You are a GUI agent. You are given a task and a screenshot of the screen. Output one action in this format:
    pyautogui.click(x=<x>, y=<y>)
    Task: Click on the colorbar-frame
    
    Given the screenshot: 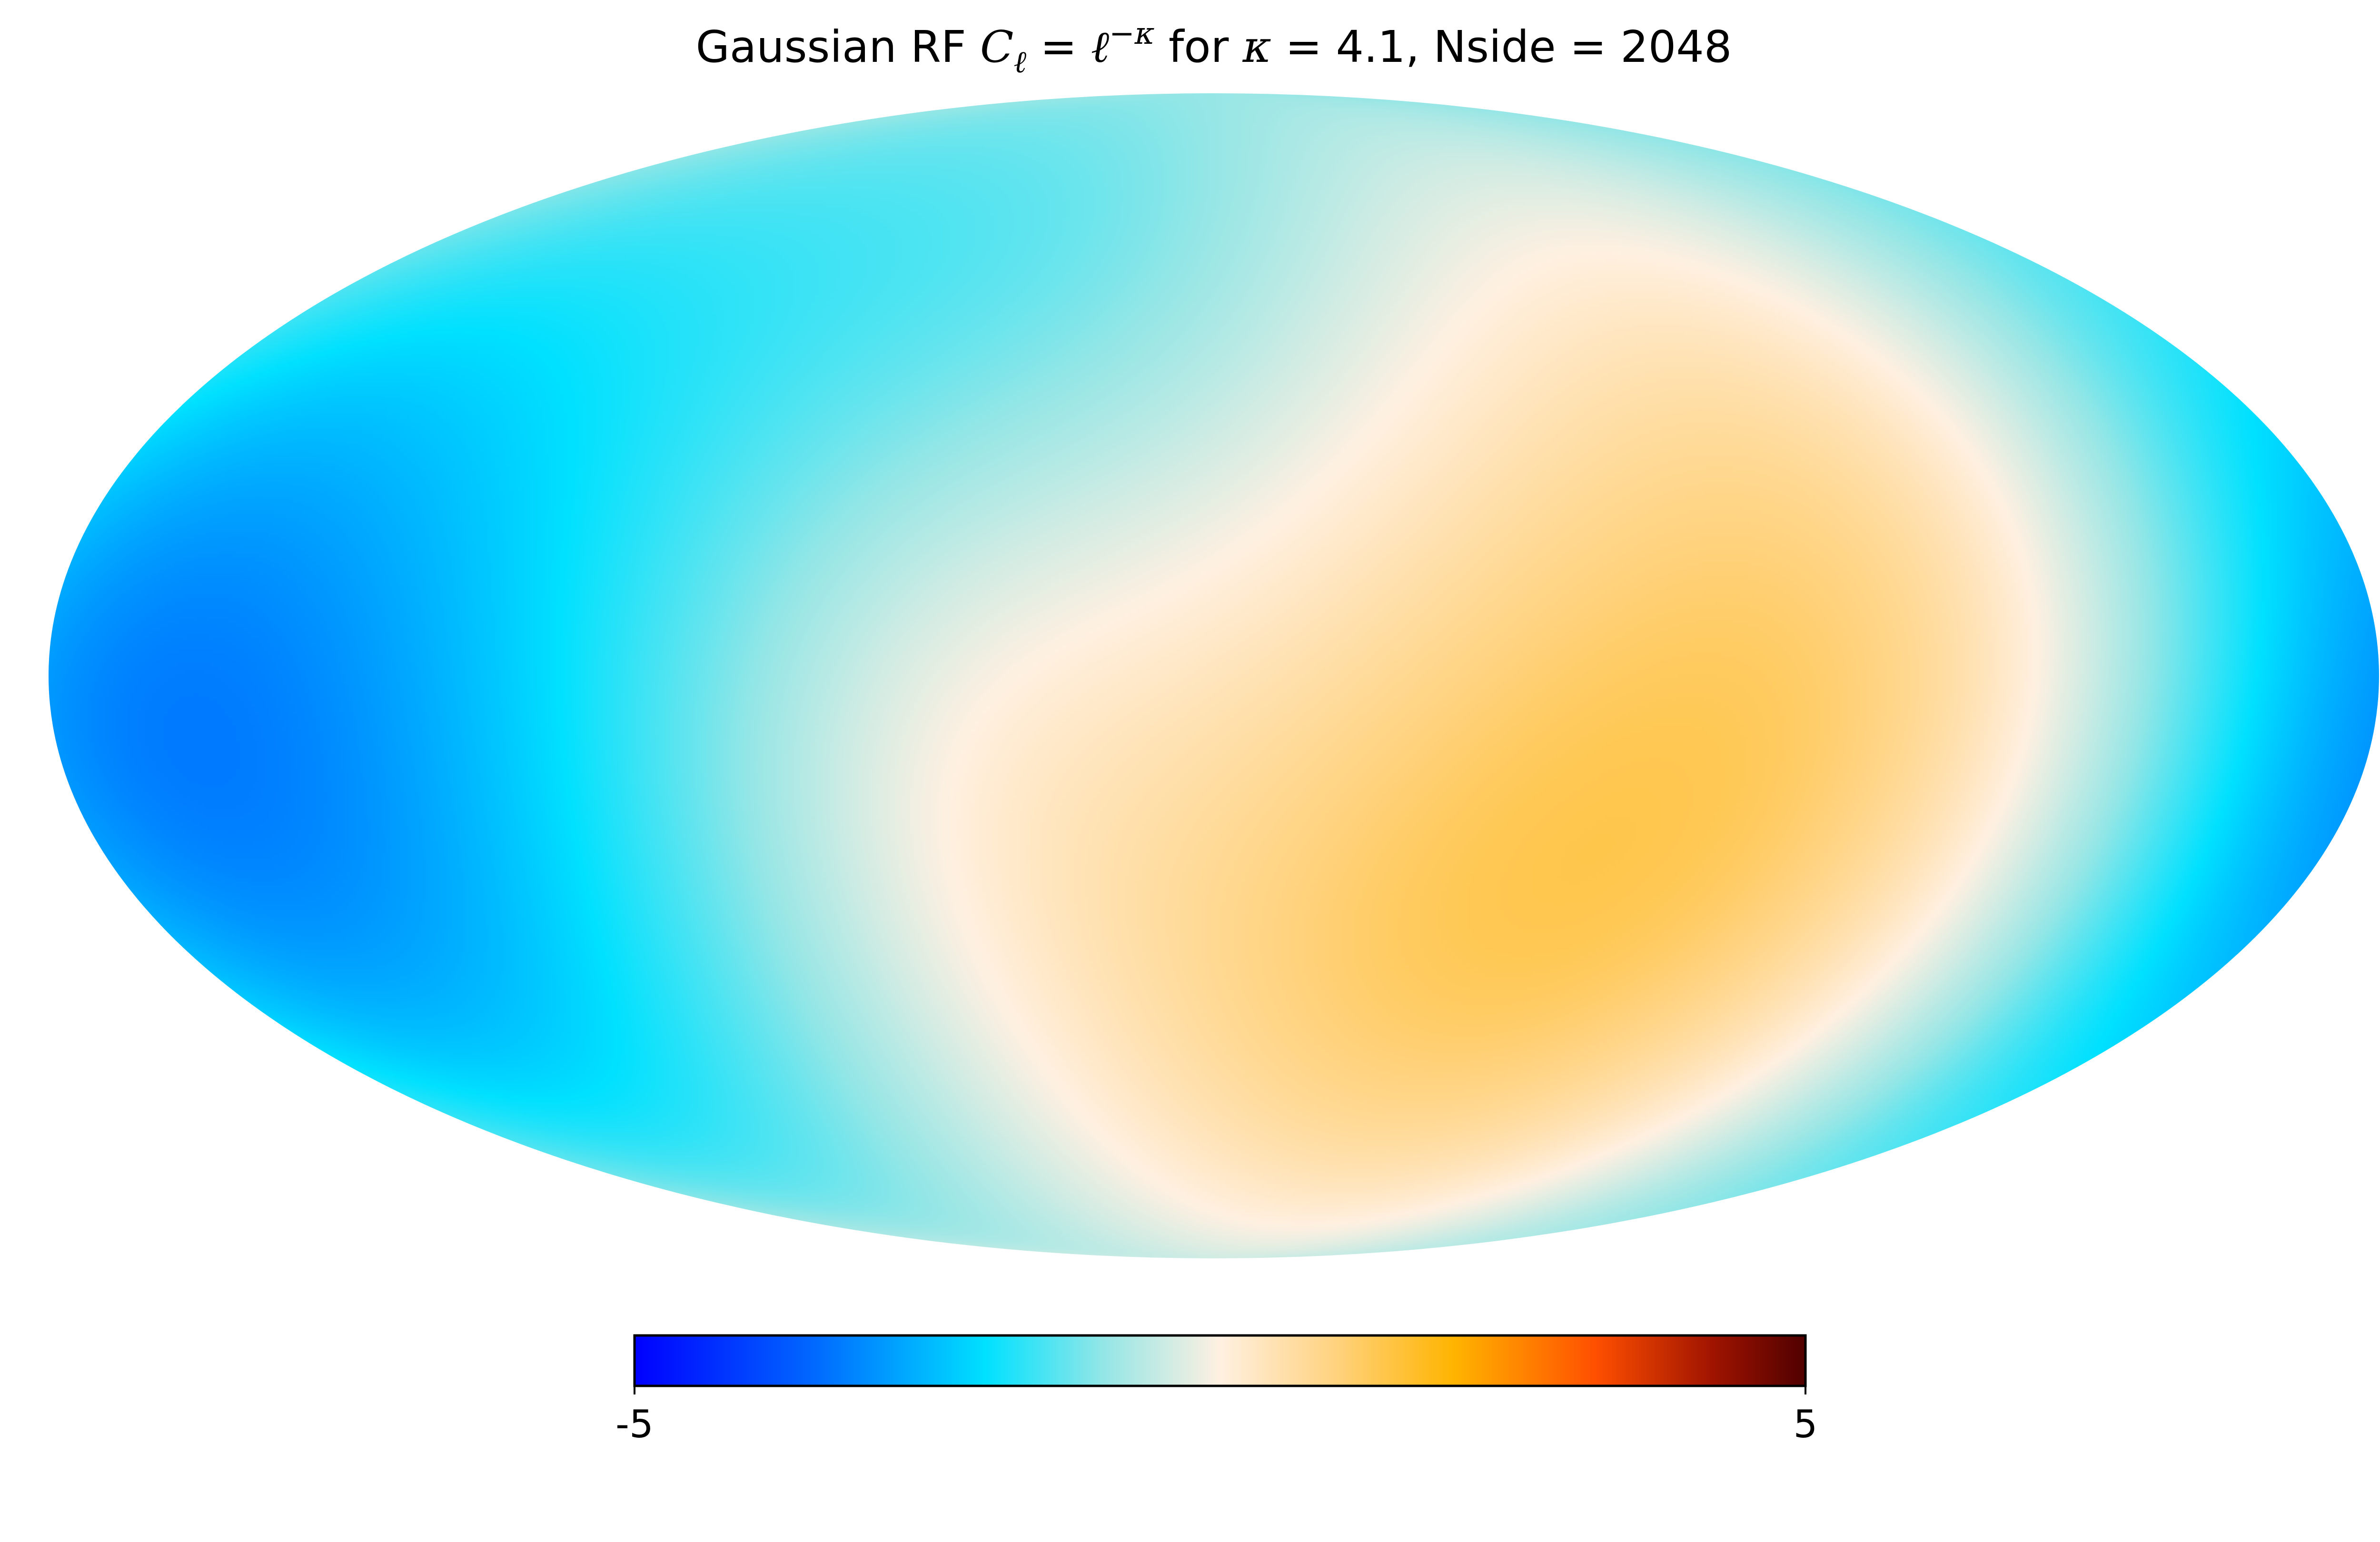 What is the action you would take?
    pyautogui.click(x=1220, y=1360)
    